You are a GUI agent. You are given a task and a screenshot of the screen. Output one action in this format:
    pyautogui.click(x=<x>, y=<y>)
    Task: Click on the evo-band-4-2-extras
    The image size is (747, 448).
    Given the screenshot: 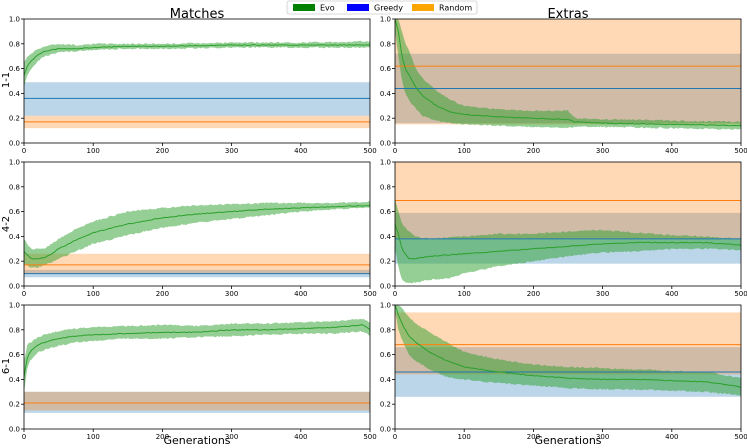 What is the action you would take?
    pyautogui.click(x=568, y=241)
    